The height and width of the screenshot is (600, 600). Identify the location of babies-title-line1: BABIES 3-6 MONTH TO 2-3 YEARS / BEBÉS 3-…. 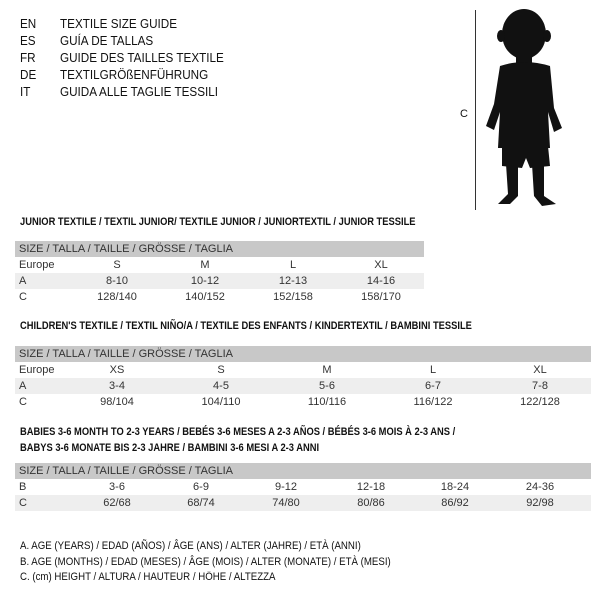
(238, 432).